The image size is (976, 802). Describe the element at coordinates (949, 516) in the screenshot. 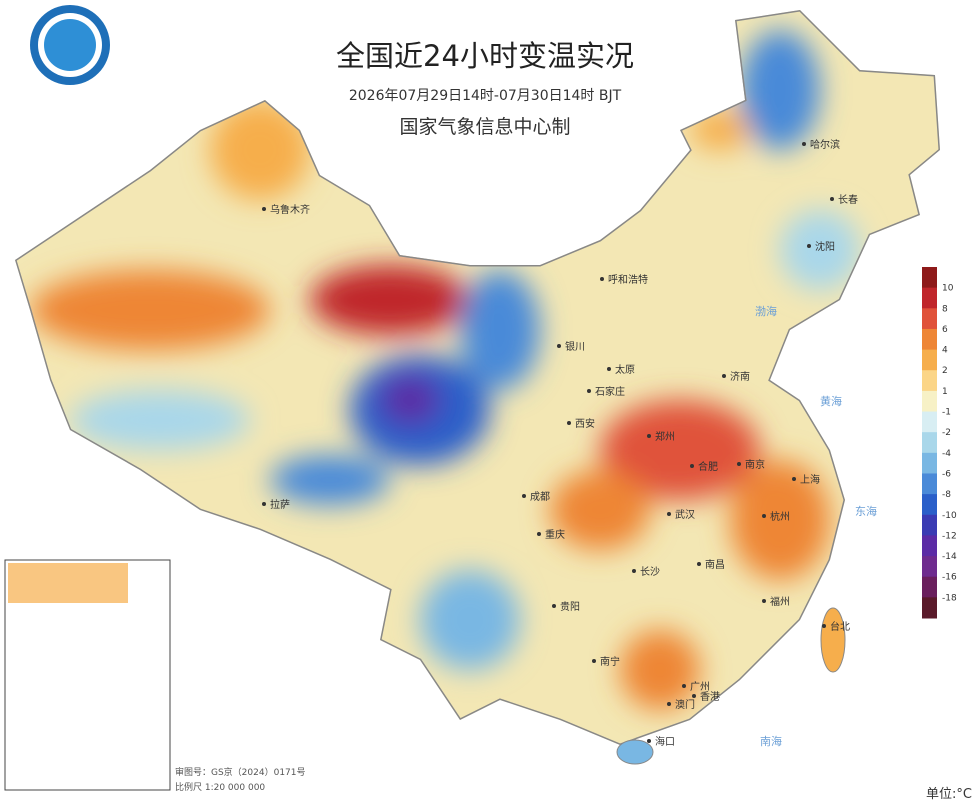

I see `legend-tick-label: -10` at that location.